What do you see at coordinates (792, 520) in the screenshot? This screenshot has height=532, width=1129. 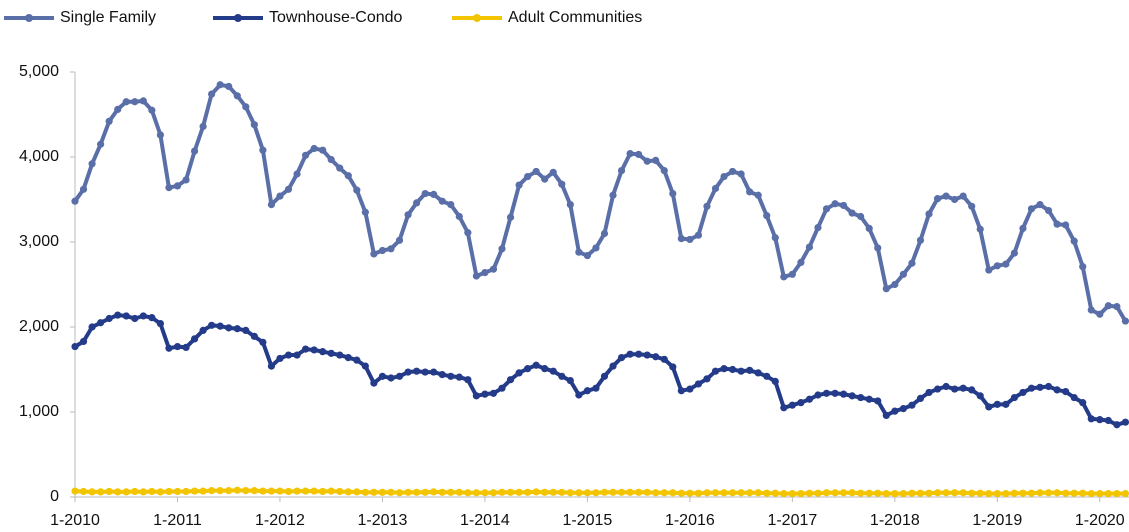 I see `x-tick-label: 1-2017` at bounding box center [792, 520].